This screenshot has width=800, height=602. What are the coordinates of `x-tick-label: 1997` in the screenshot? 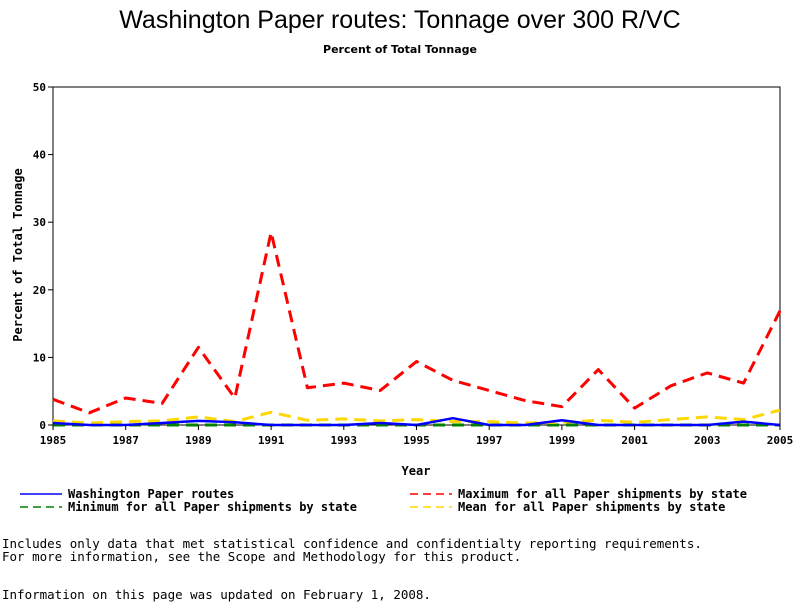 It's located at (489, 440).